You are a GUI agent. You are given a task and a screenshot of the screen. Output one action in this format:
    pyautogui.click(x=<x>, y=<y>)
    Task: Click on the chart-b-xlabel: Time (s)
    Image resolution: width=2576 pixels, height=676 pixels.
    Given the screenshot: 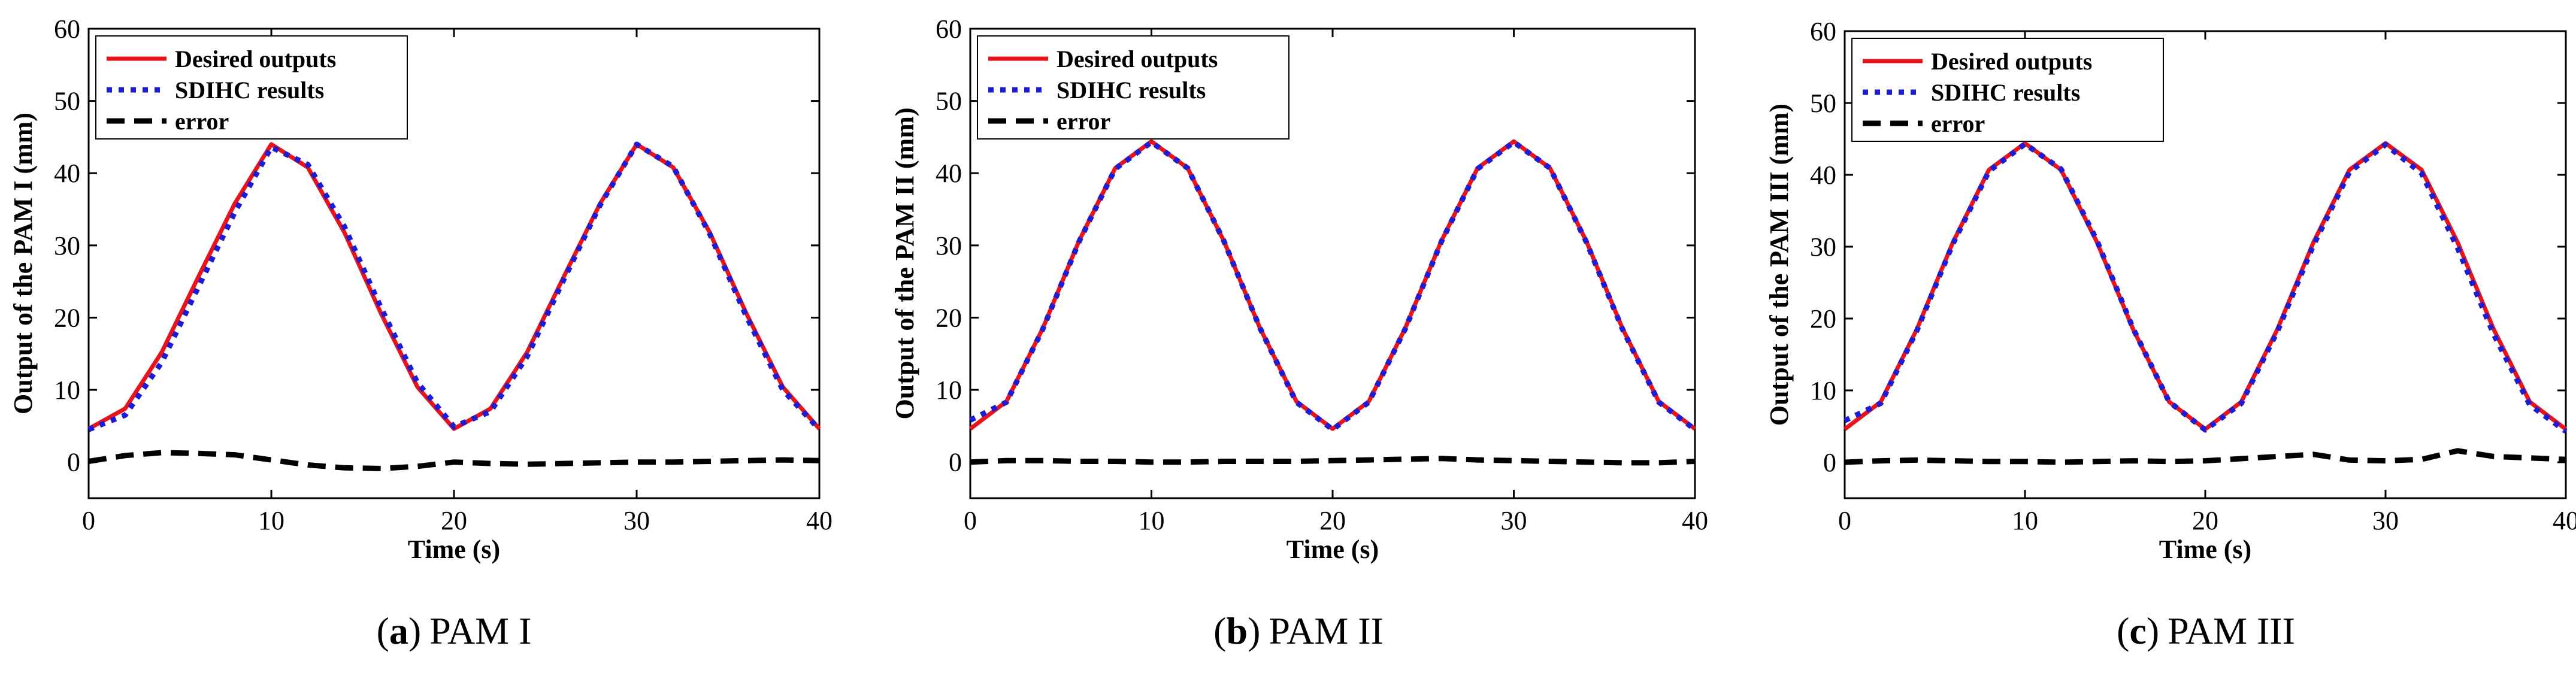 What is the action you would take?
    pyautogui.click(x=1333, y=549)
    